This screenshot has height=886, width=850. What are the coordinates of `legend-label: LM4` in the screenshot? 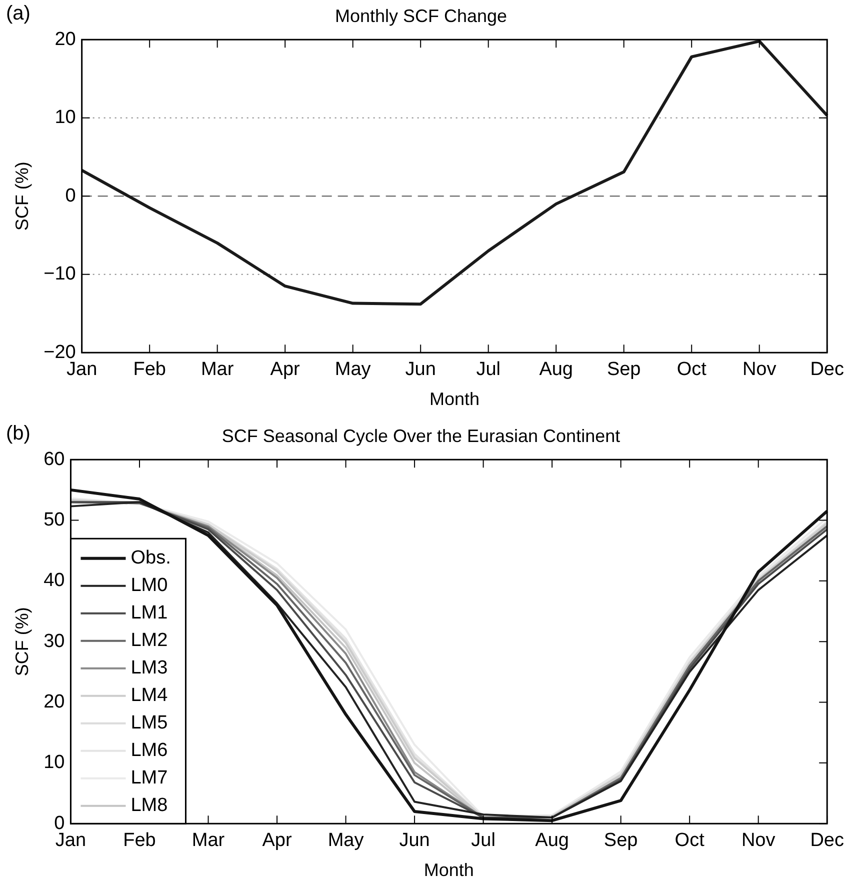 It's located at (149, 695).